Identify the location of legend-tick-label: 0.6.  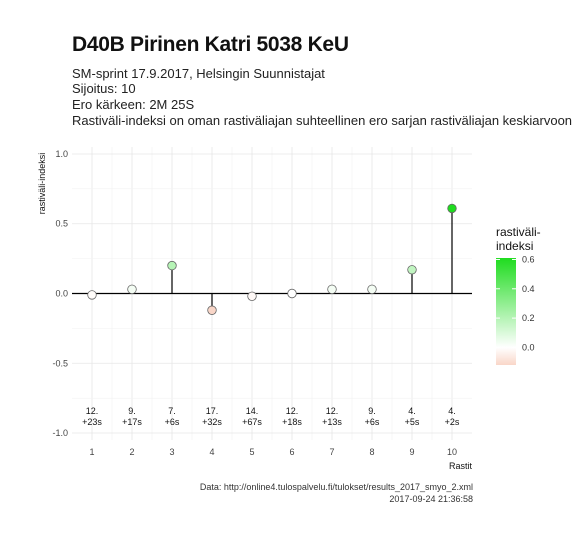
(528, 259).